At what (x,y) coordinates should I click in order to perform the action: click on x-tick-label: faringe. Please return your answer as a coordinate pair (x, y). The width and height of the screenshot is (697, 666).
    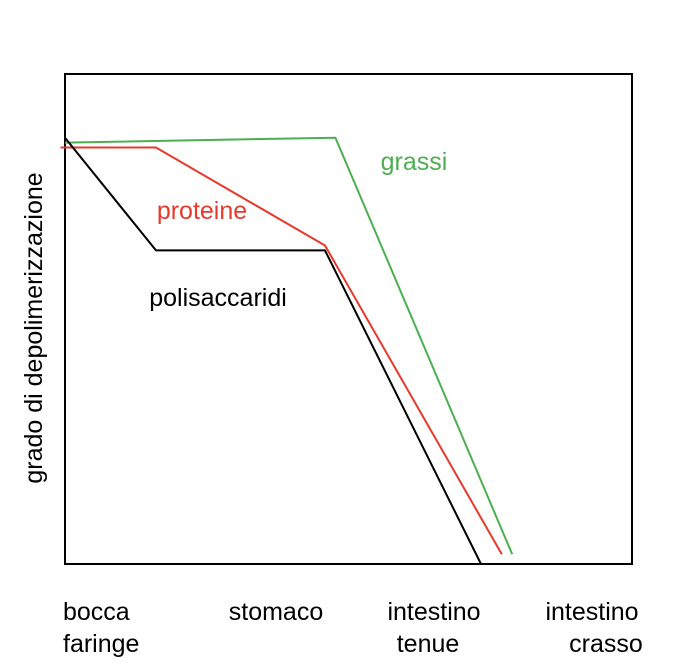
    Looking at the image, I should click on (101, 644).